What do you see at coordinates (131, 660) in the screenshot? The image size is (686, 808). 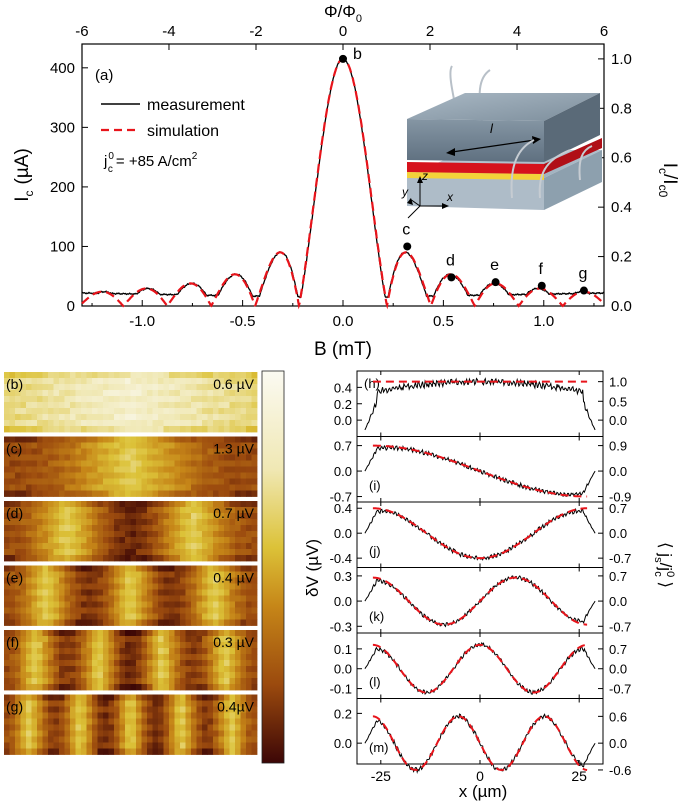 I see `heatmap-f: (f) 0.3 µV` at bounding box center [131, 660].